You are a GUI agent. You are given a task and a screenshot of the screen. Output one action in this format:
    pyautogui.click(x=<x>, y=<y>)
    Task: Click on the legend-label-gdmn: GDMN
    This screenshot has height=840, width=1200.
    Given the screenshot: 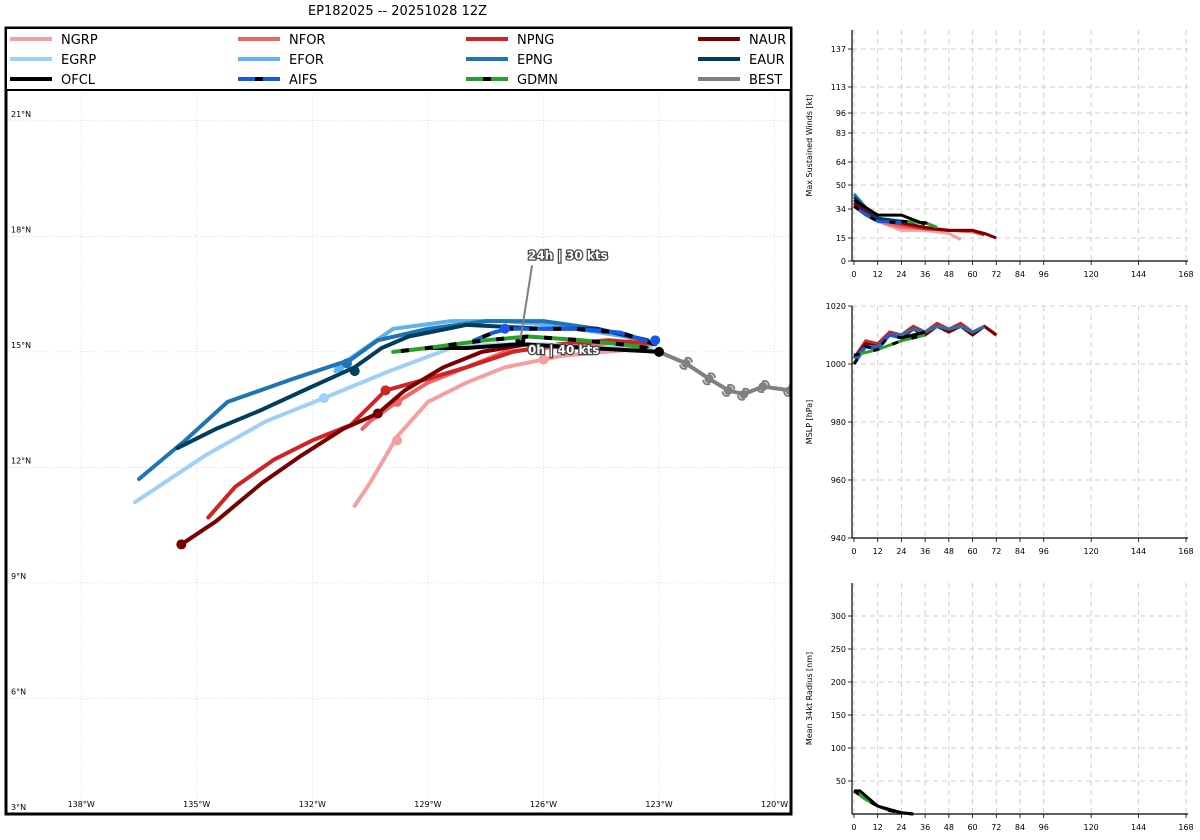 What is the action you would take?
    pyautogui.click(x=537, y=80)
    